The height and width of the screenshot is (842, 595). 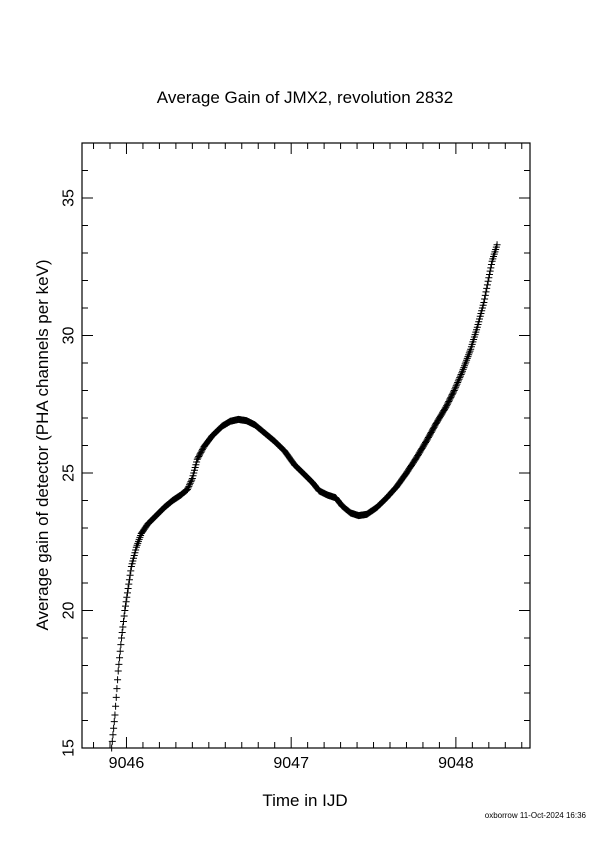 What do you see at coordinates (69, 336) in the screenshot?
I see `y-tick-label: 30` at bounding box center [69, 336].